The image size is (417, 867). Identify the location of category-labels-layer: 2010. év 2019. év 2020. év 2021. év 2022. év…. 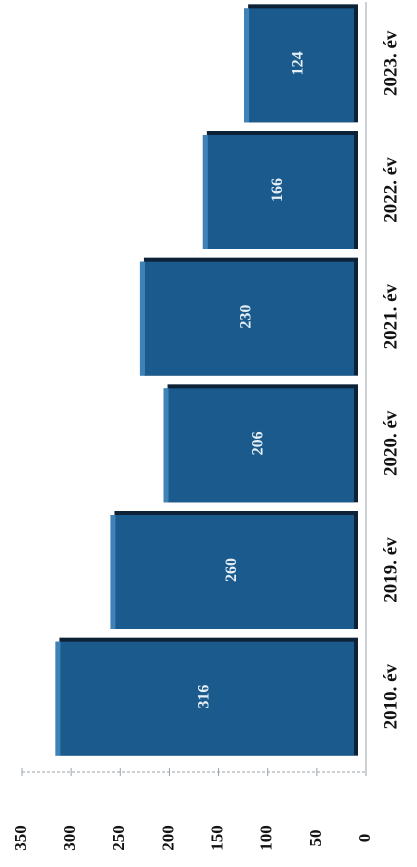
(390, 379).